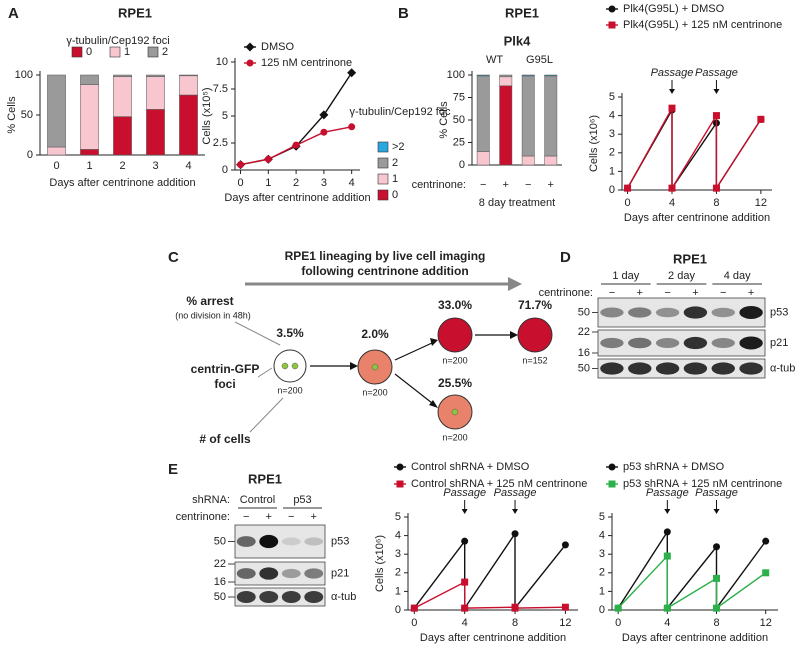 The width and height of the screenshot is (800, 654). What do you see at coordinates (695, 293) in the screenshot?
I see `lane-label: +` at bounding box center [695, 293].